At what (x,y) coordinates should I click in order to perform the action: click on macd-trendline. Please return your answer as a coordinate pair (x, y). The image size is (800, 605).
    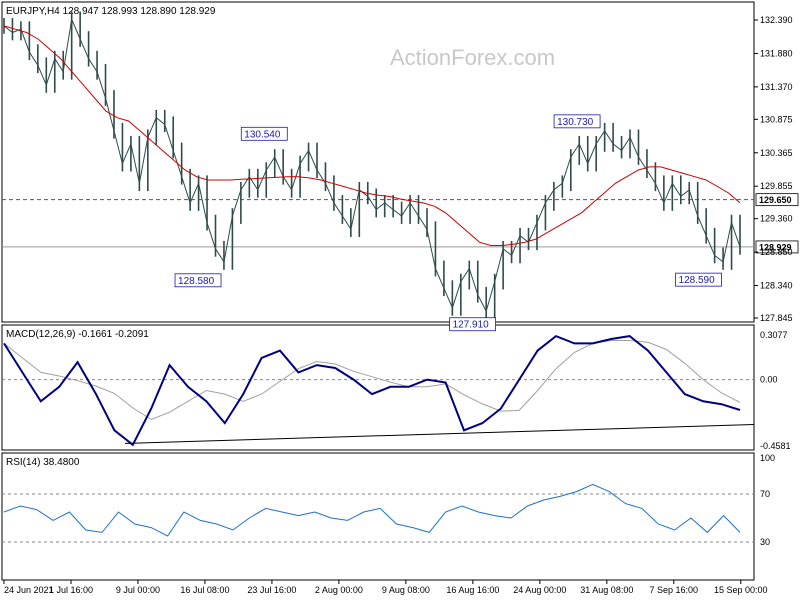
    Looking at the image, I should click on (439, 434).